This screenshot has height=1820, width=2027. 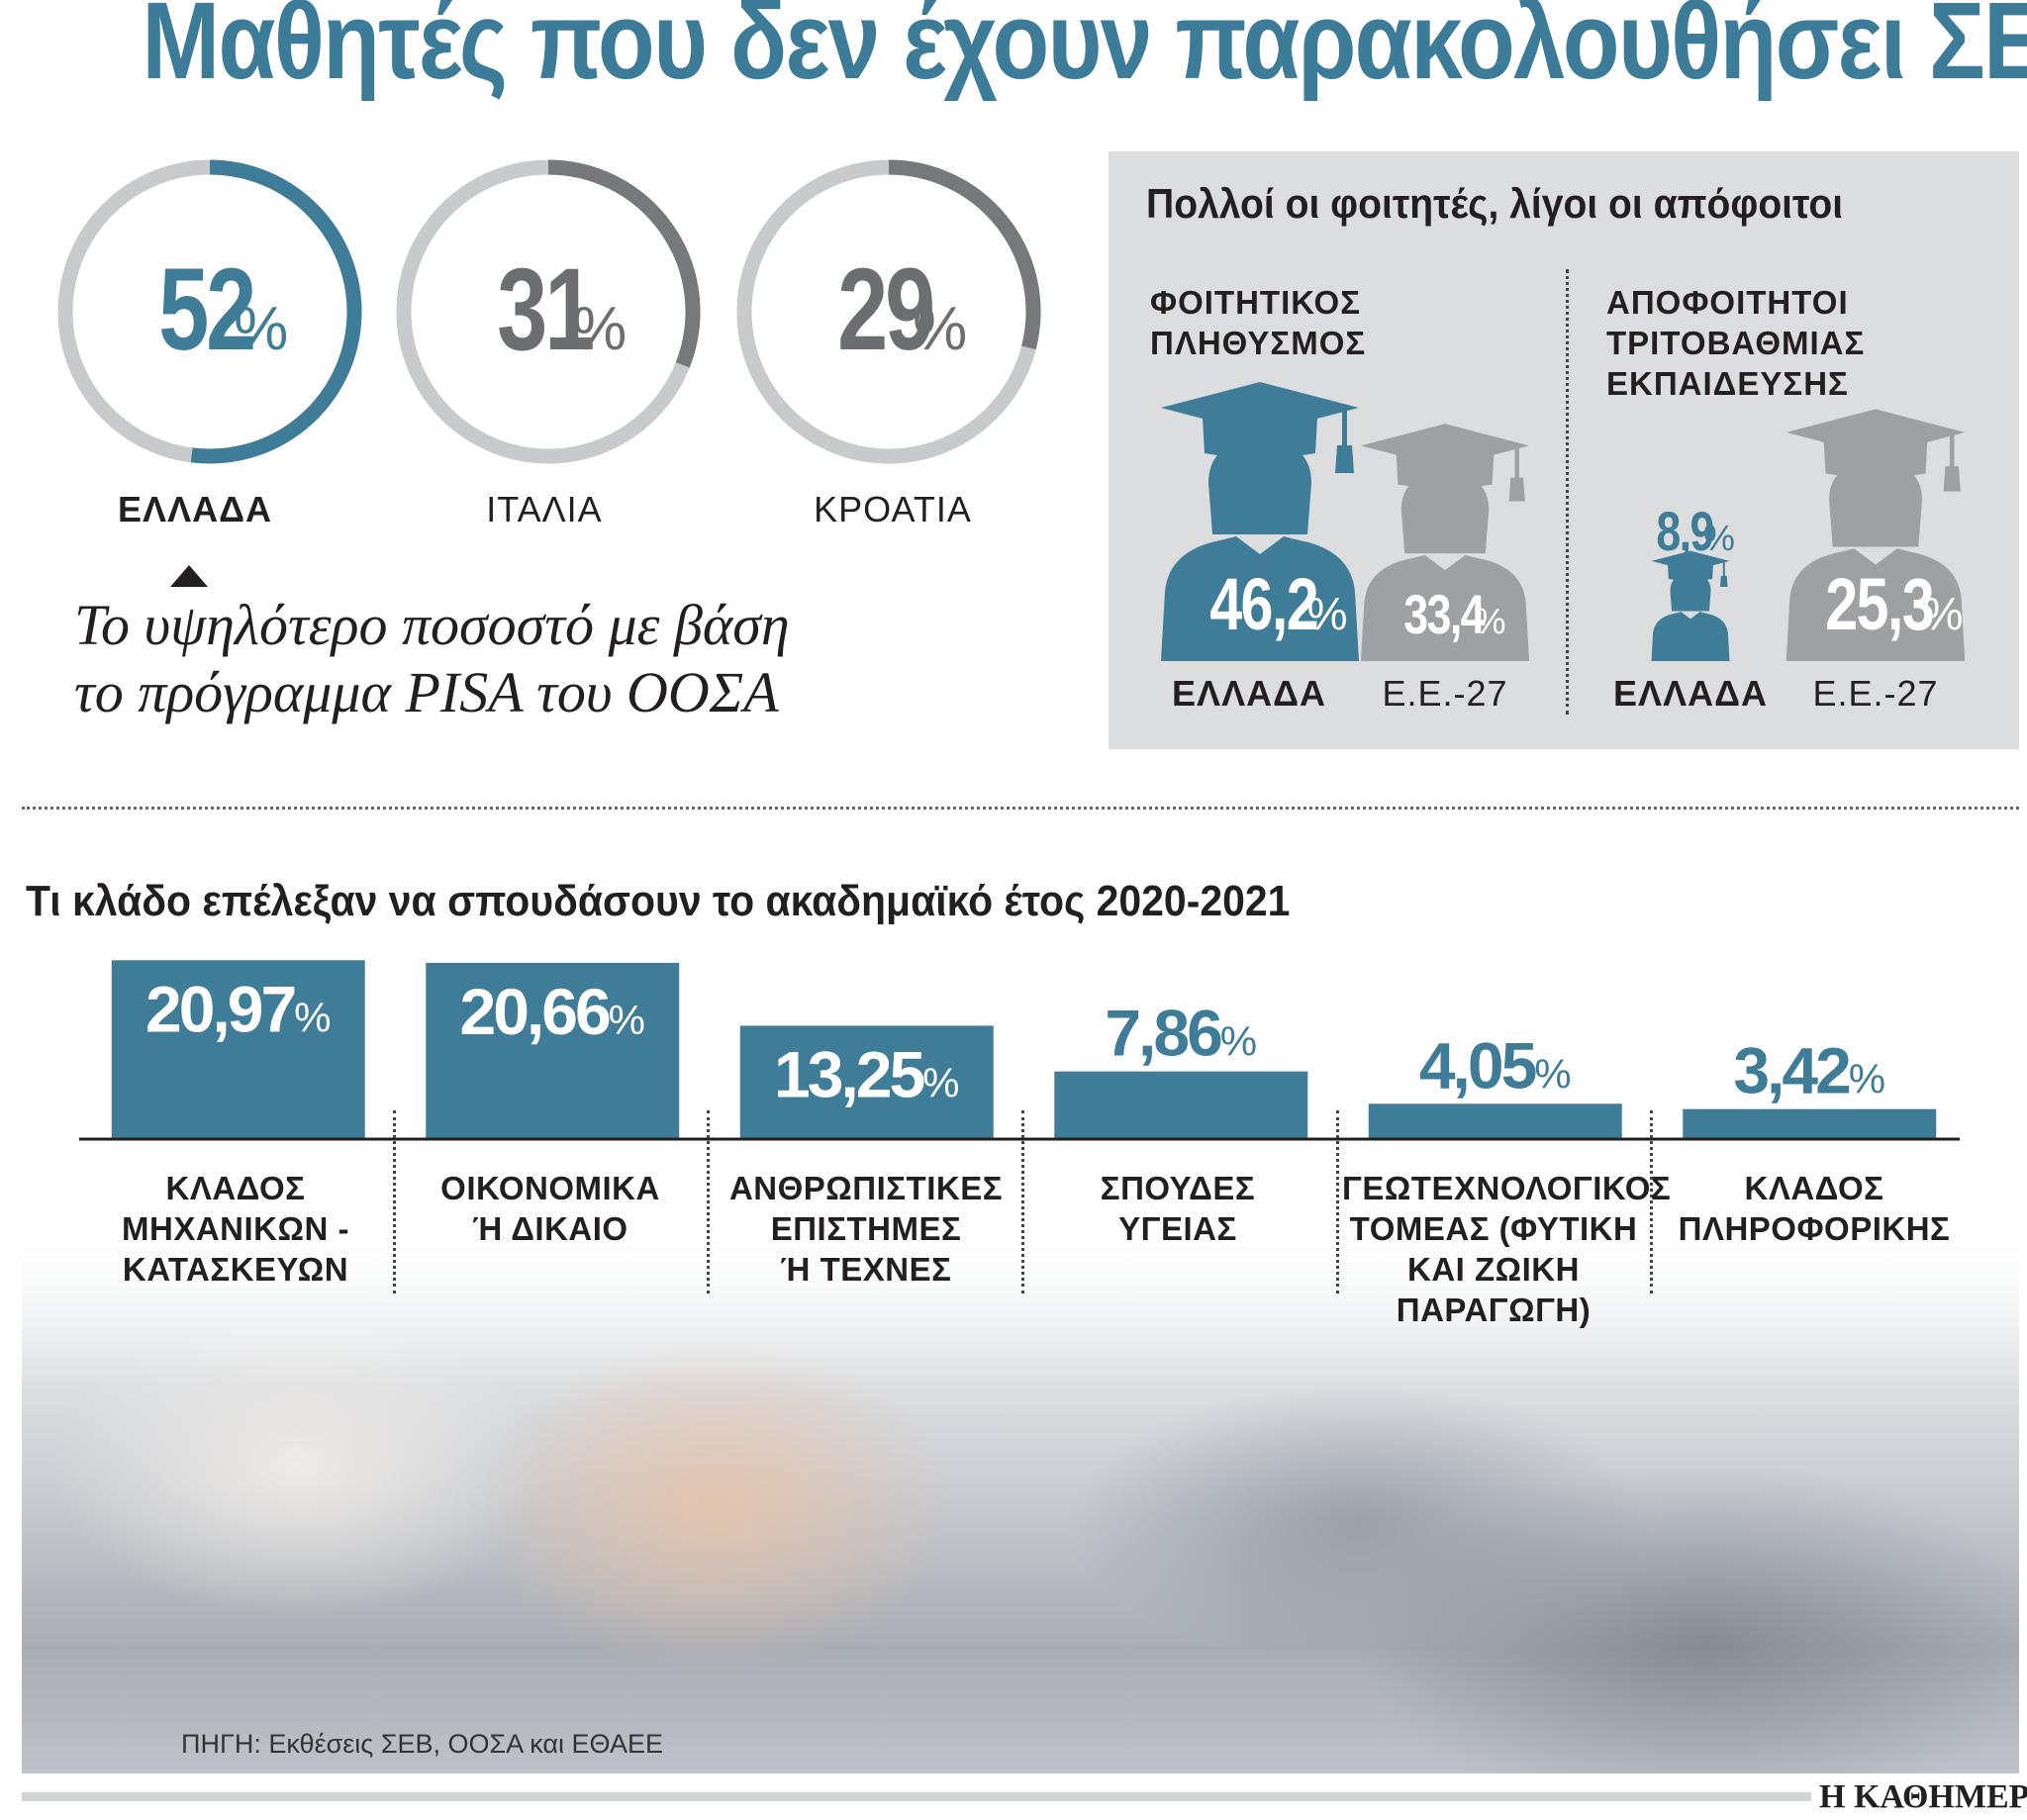 What do you see at coordinates (1021, 808) in the screenshot?
I see `section-separator` at bounding box center [1021, 808].